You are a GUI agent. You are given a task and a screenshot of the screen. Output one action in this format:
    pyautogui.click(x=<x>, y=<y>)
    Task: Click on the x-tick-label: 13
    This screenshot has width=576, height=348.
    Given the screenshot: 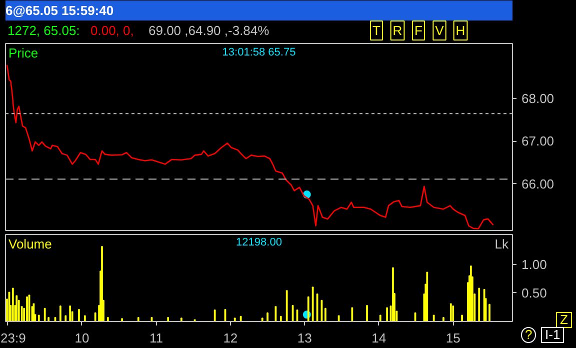 What is the action you would take?
    pyautogui.click(x=304, y=338)
    